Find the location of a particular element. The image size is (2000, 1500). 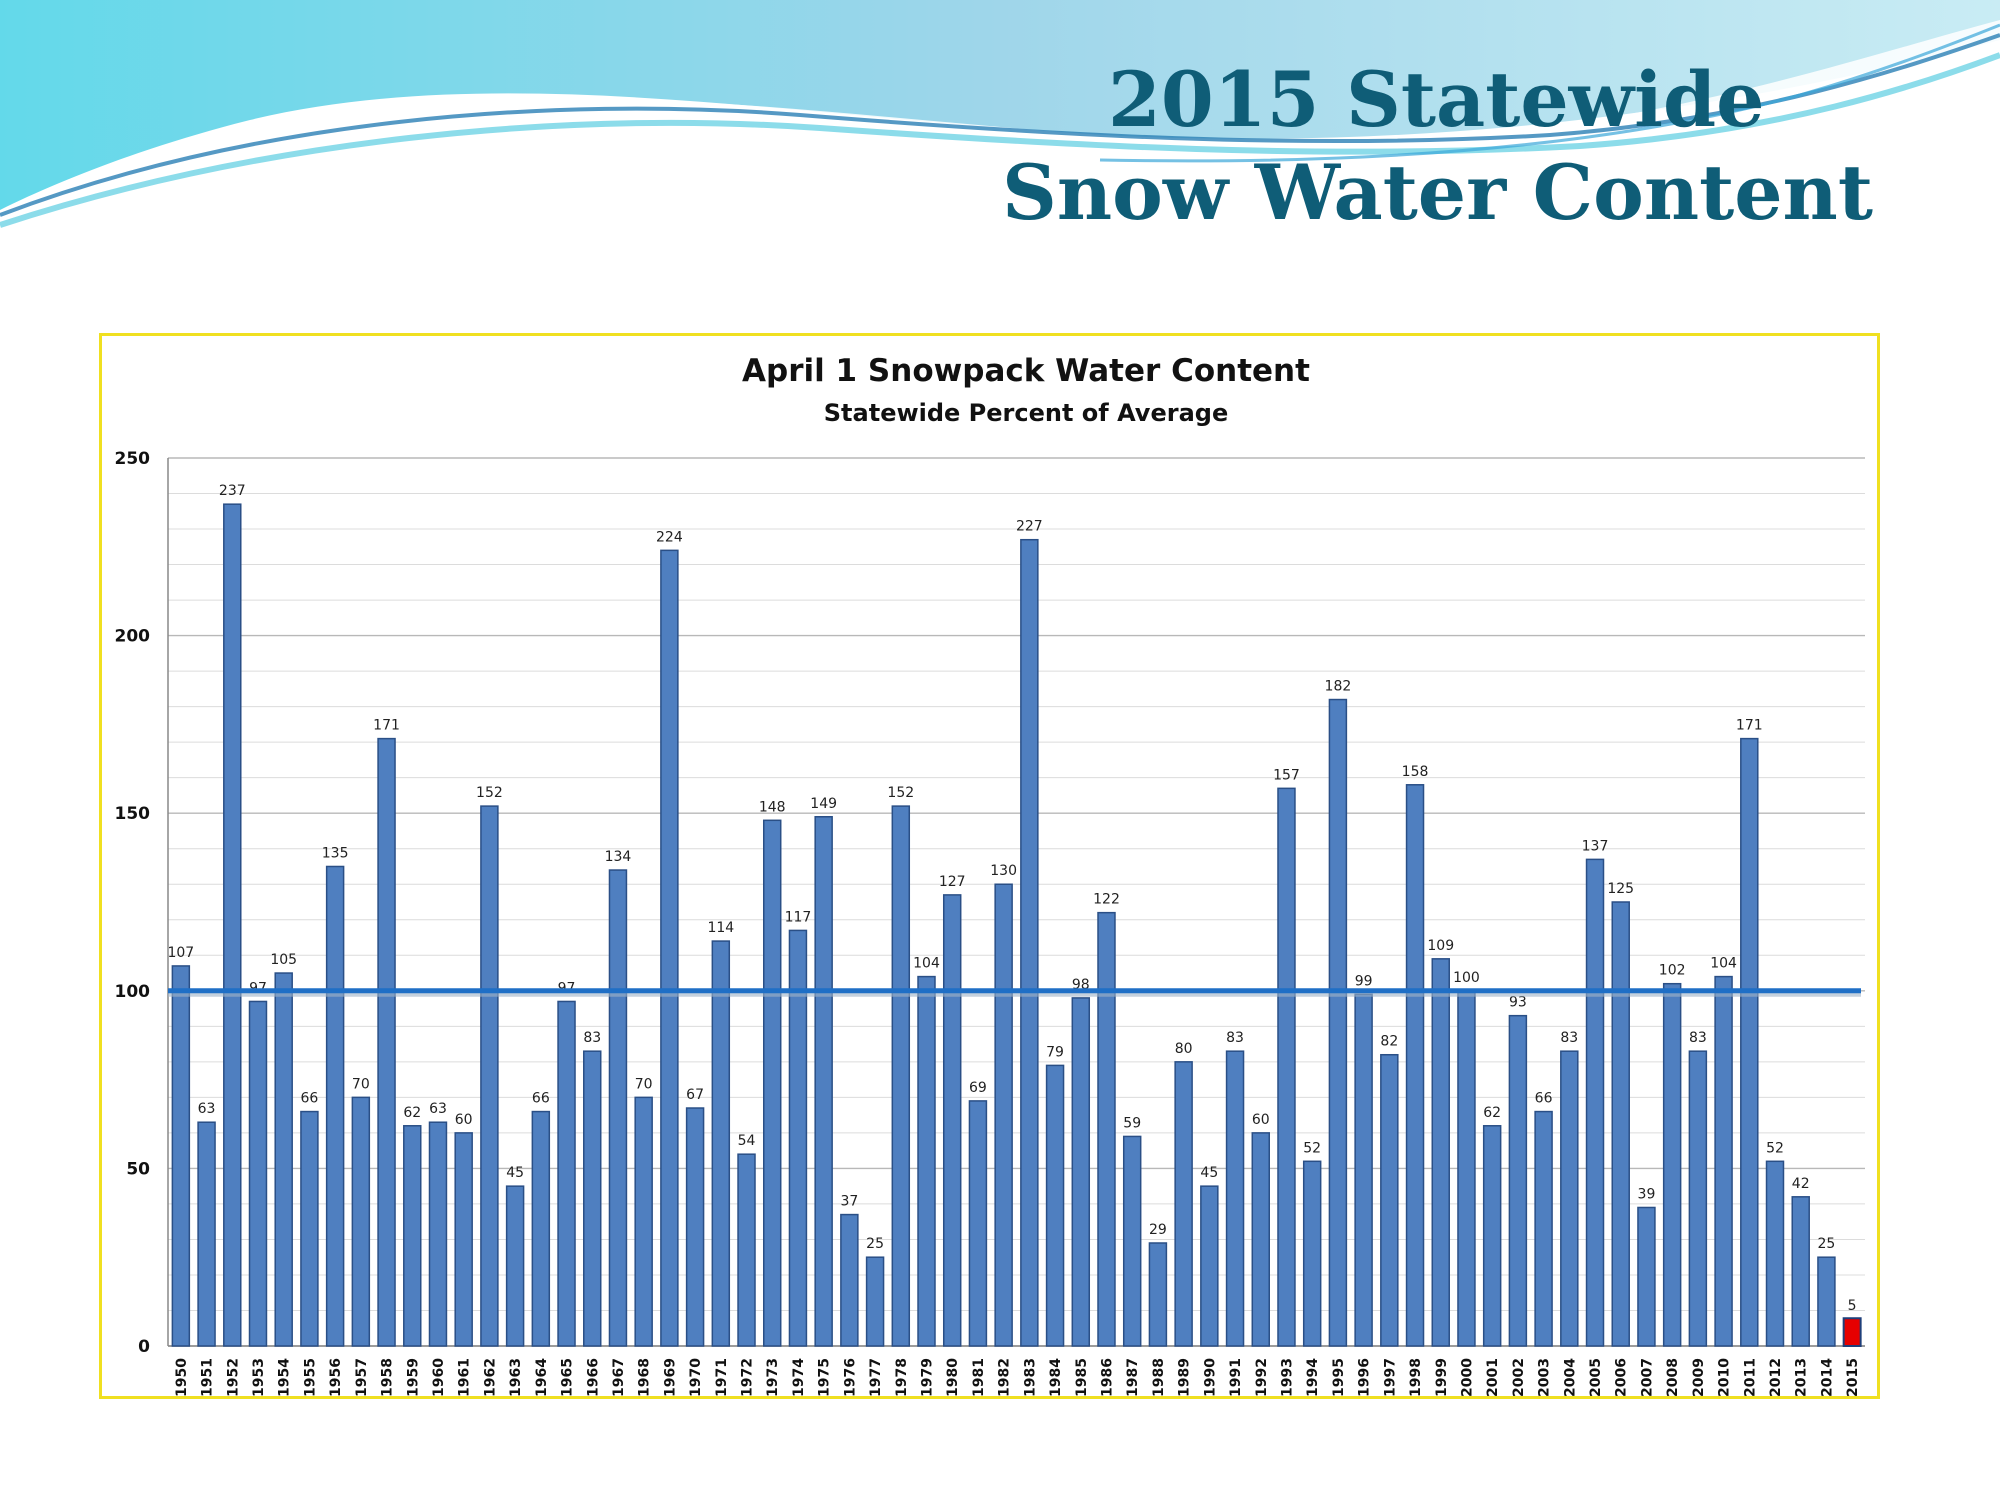

data-label-1950: 107 is located at coordinates (180, 953).